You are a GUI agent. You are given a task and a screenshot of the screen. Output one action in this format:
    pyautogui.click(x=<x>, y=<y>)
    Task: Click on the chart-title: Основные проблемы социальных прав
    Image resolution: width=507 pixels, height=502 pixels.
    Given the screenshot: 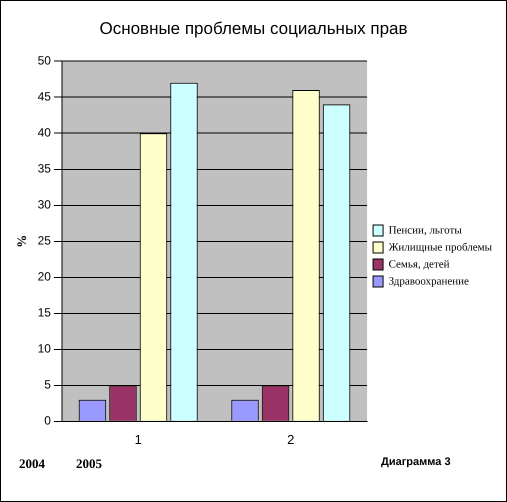 What is the action you would take?
    pyautogui.click(x=253, y=29)
    